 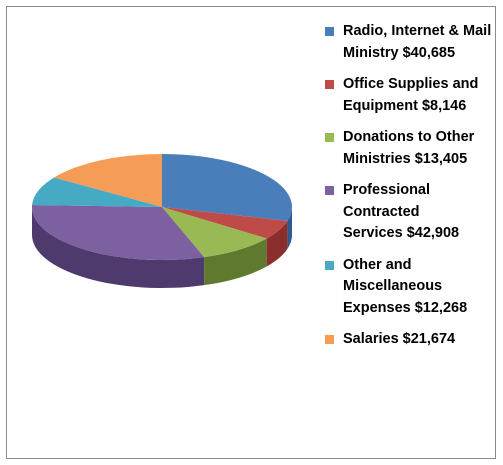 I want to click on legend-item: Donations to Other Ministries $13,405, so click(x=412, y=148).